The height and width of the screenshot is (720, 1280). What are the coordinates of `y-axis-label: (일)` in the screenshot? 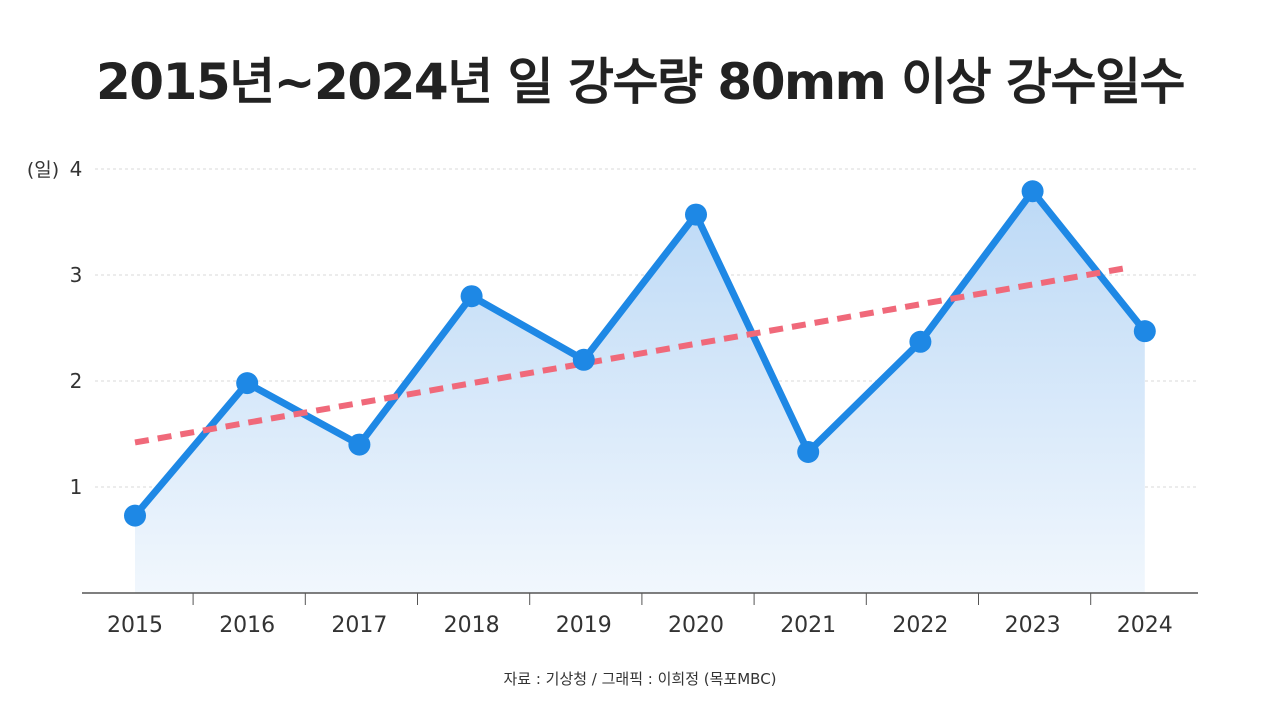 It's located at (43, 170).